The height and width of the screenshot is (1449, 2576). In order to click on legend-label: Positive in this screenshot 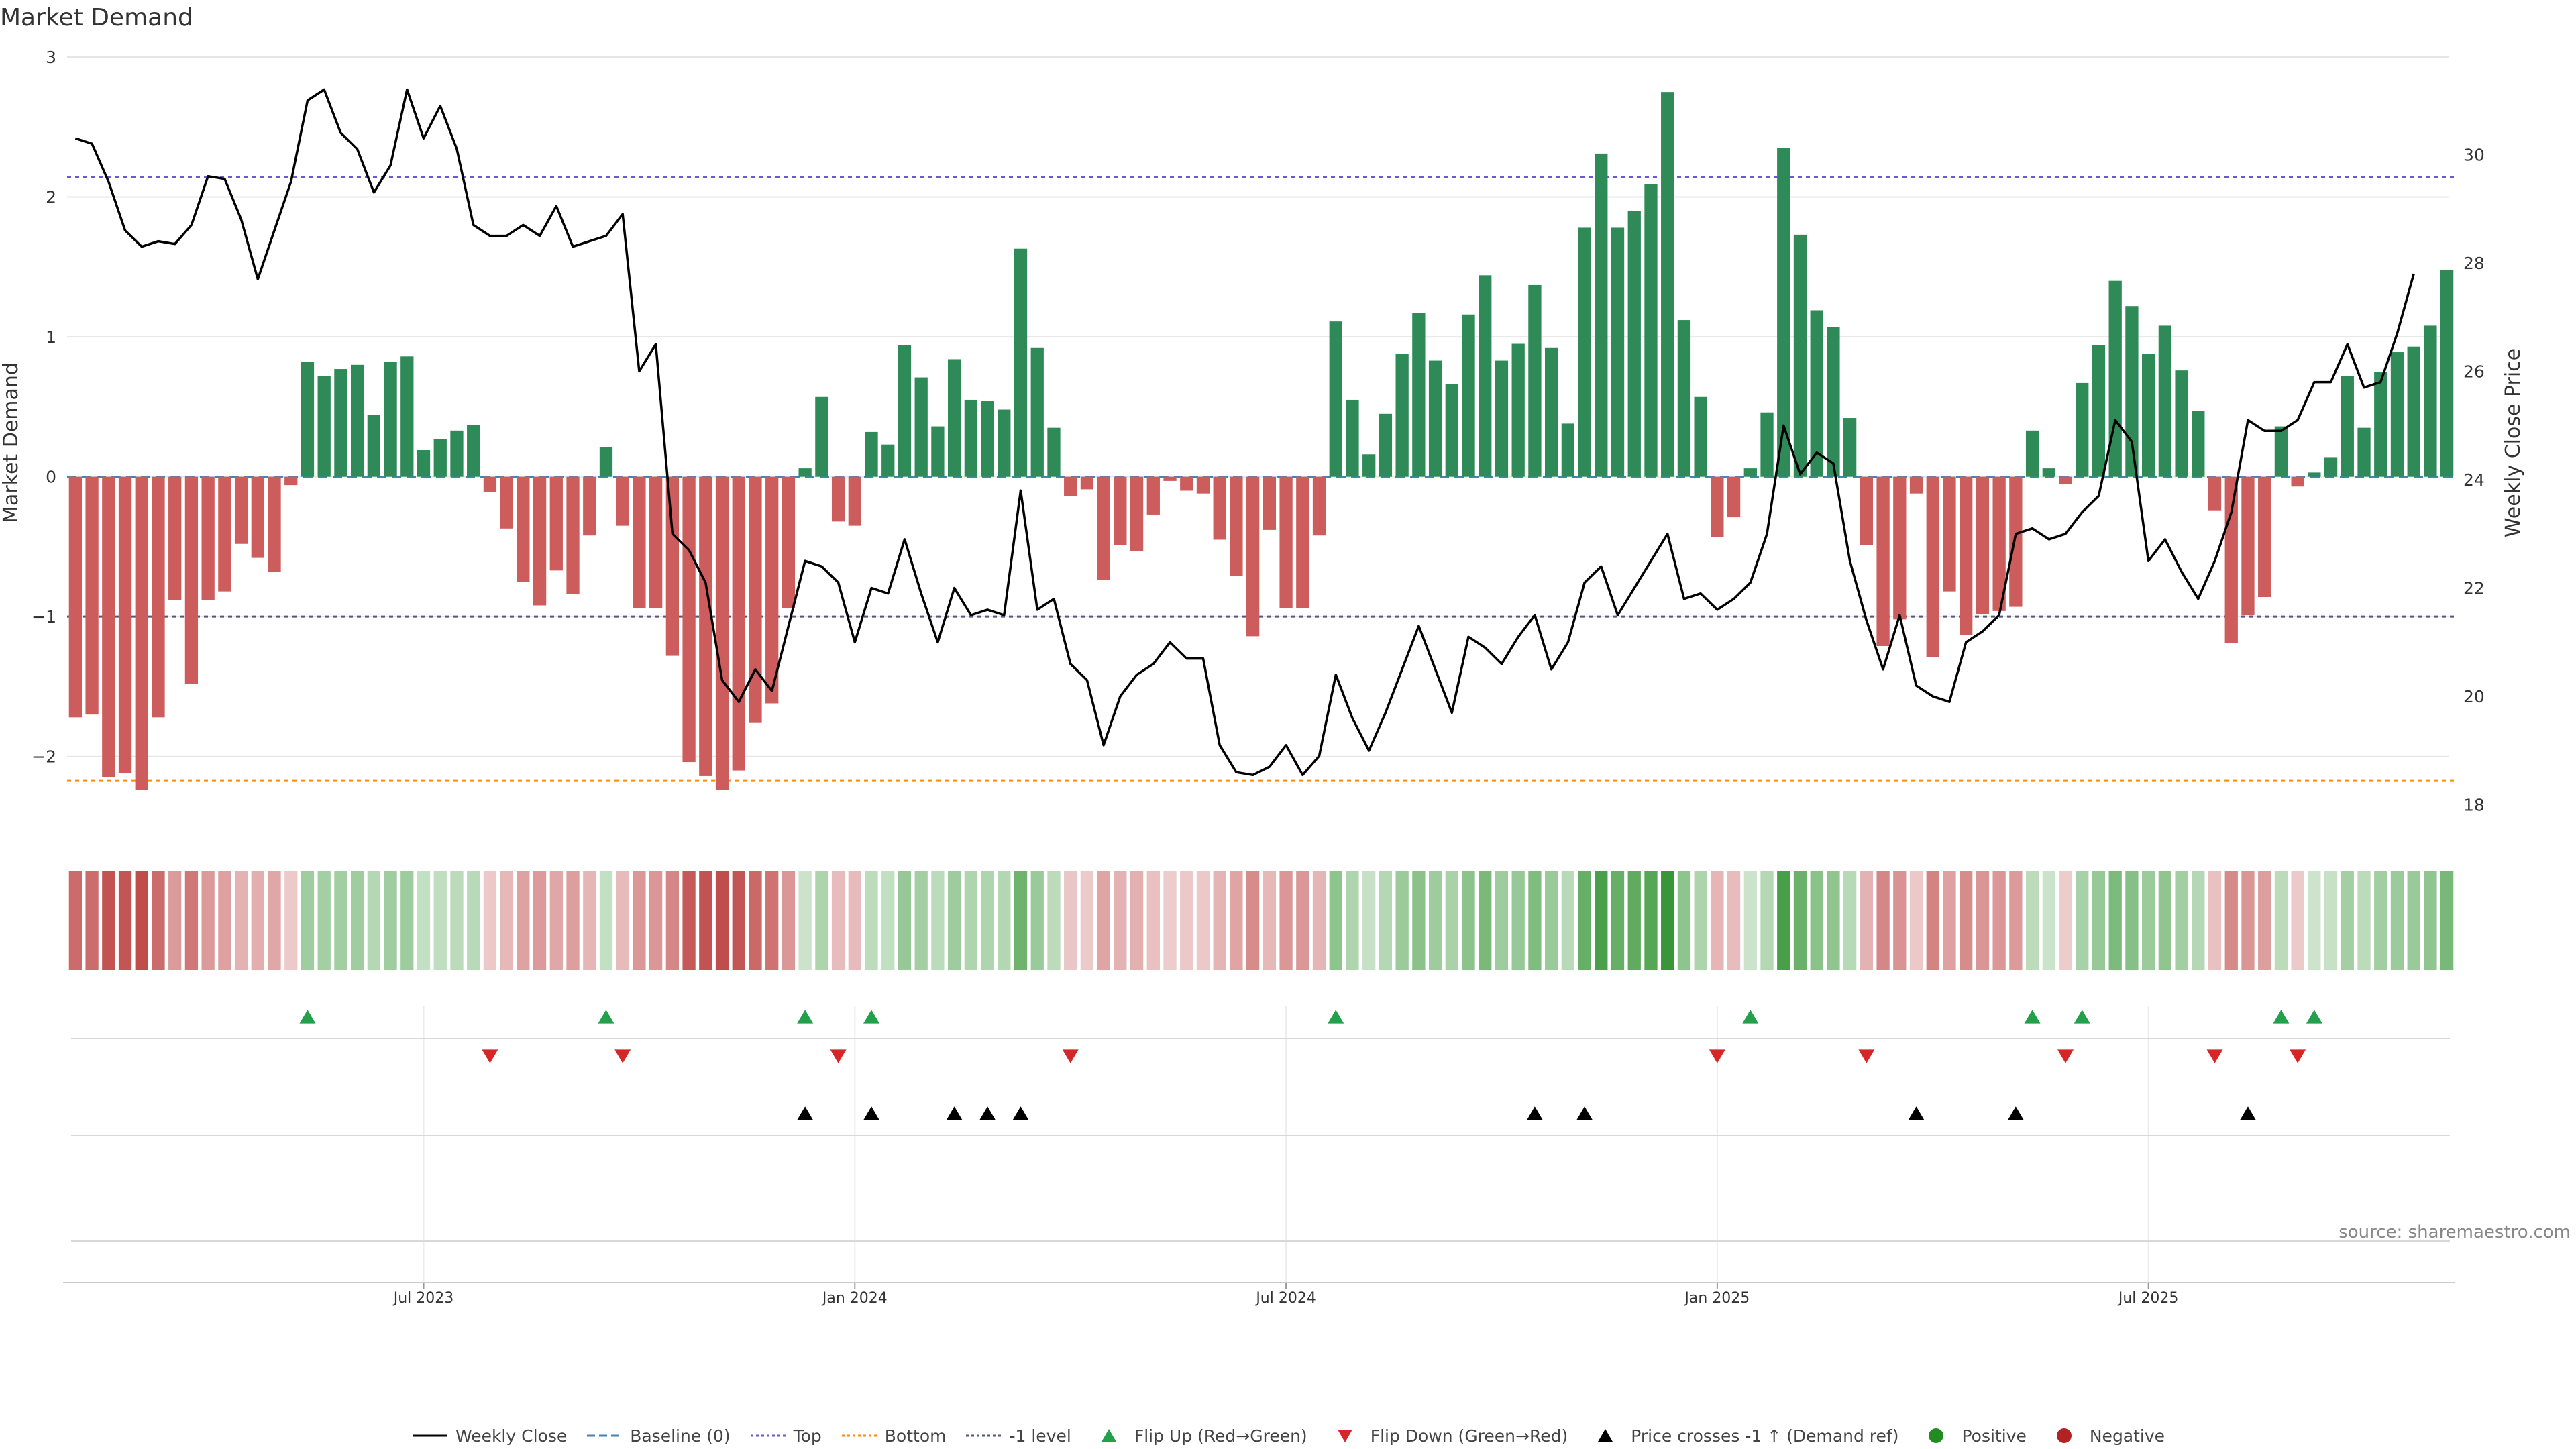, I will do `click(1994, 1436)`.